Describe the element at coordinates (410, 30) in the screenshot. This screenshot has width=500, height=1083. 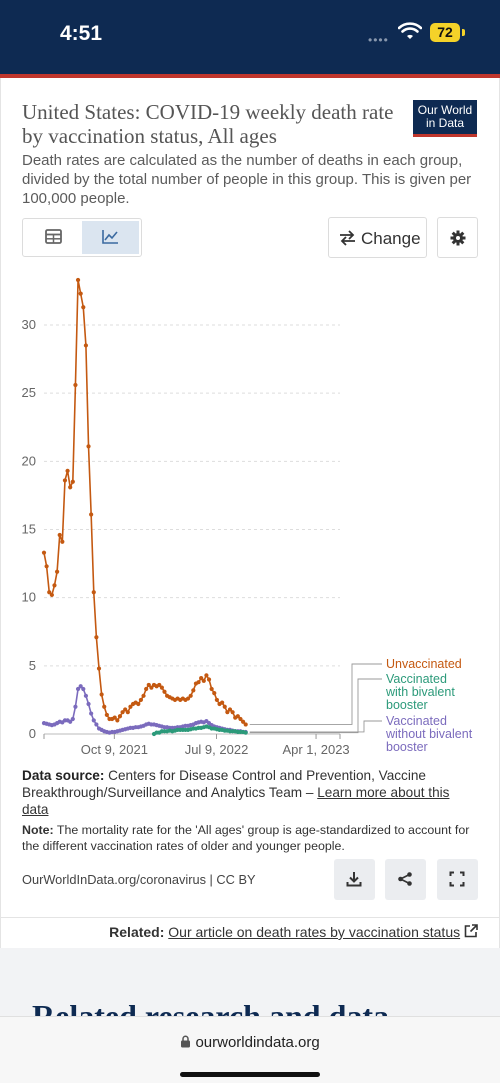
I see `wifi-icon` at that location.